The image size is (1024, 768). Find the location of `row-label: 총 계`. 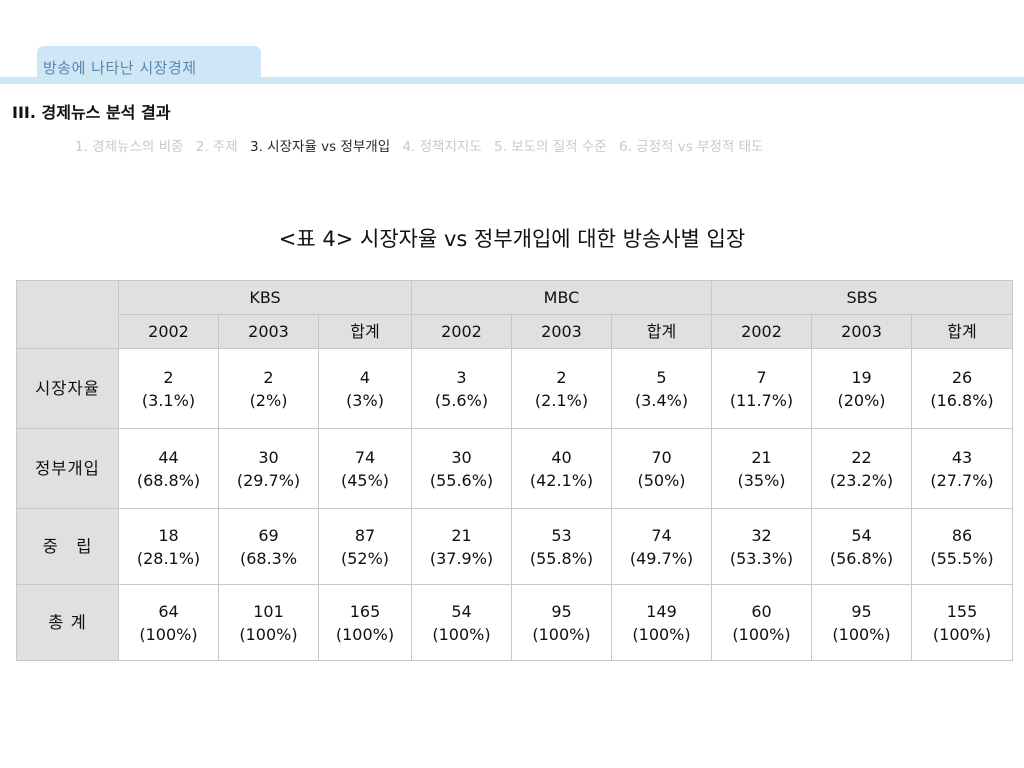

row-label: 총 계 is located at coordinates (67, 622).